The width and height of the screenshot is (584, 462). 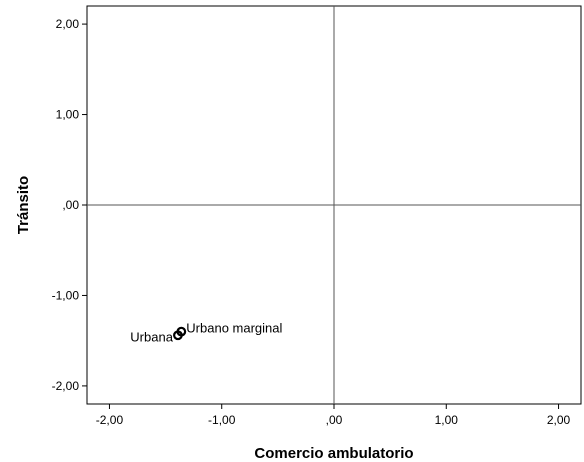 What do you see at coordinates (447, 420) in the screenshot?
I see `x-tick-label: 1,00` at bounding box center [447, 420].